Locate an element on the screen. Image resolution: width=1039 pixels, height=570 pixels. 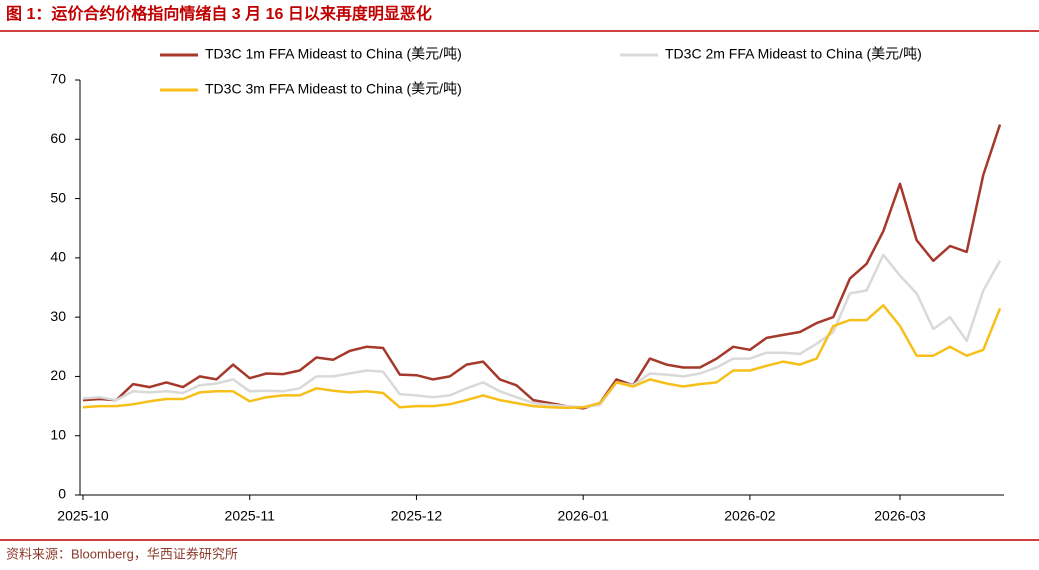
legend-label: TD3C 1m FFA Mideast to China (美元/吨) is located at coordinates (333, 54).